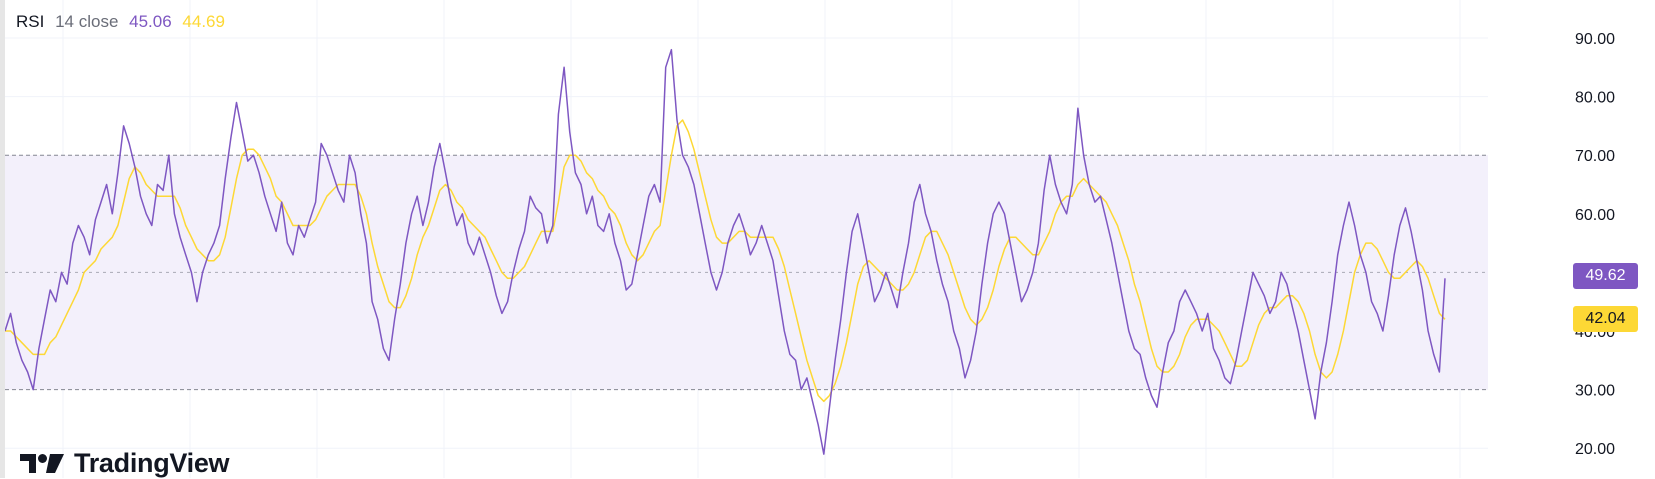 This screenshot has width=1655, height=479. Describe the element at coordinates (1605, 319) in the screenshot. I see `ma-price-tag: 42.04` at that location.